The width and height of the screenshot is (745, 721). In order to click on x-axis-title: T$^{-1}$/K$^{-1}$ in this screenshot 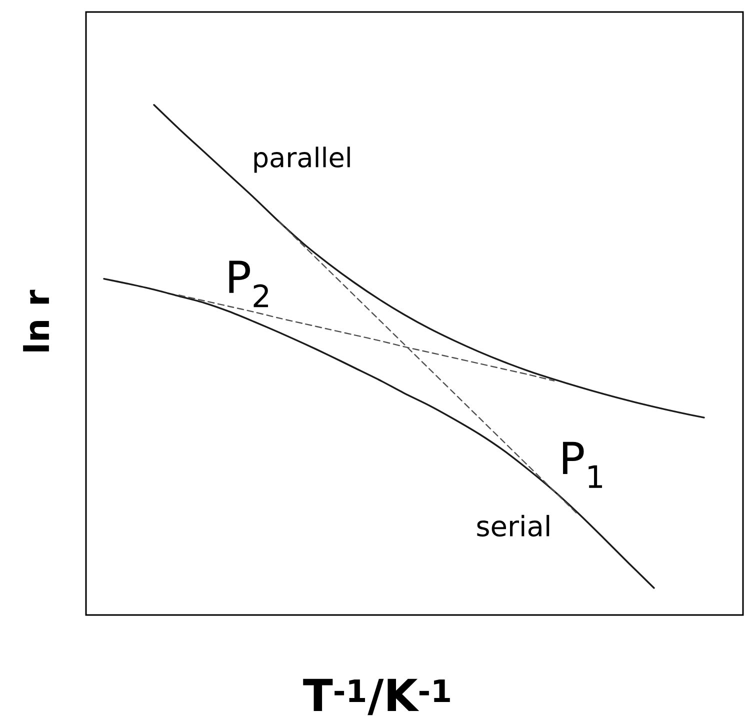, I will do `click(376, 697)`.